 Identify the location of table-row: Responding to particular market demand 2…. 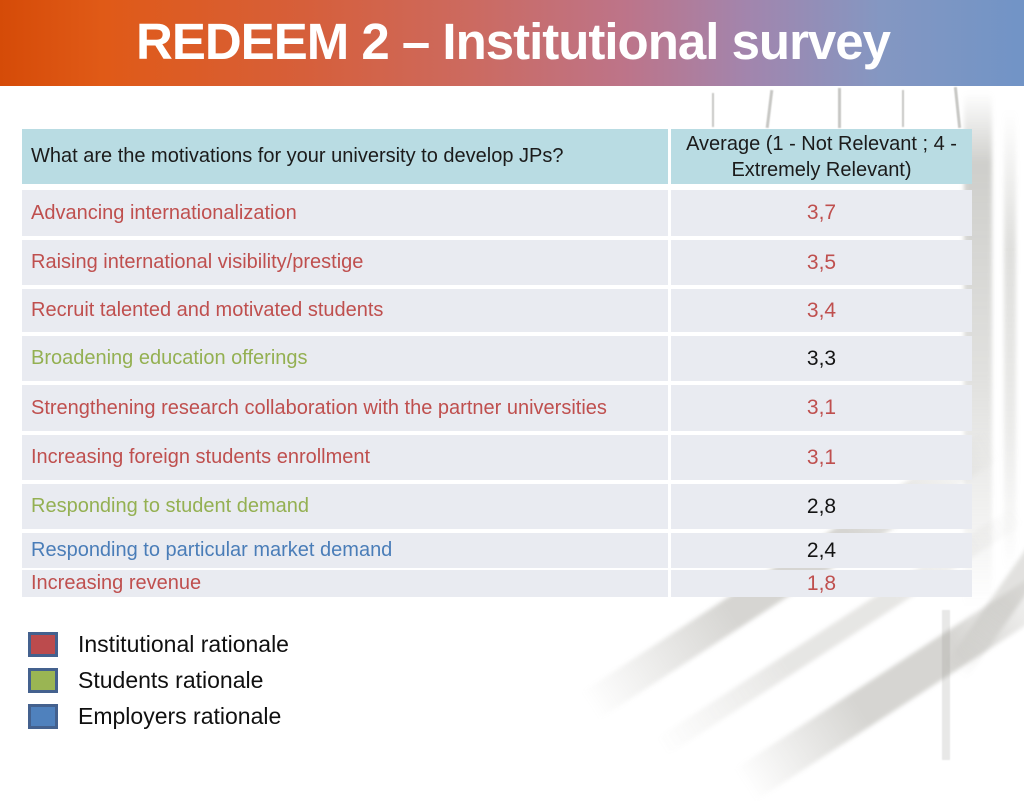
(497, 550).